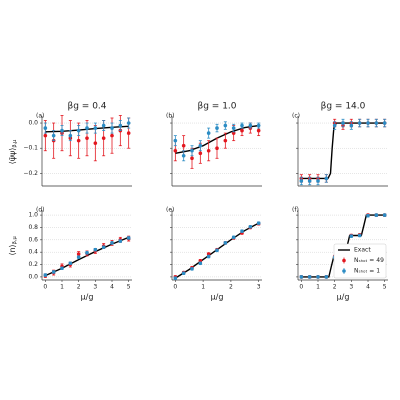  What do you see at coordinates (33, 227) in the screenshot?
I see `y-tick-label: 0.8` at bounding box center [33, 227].